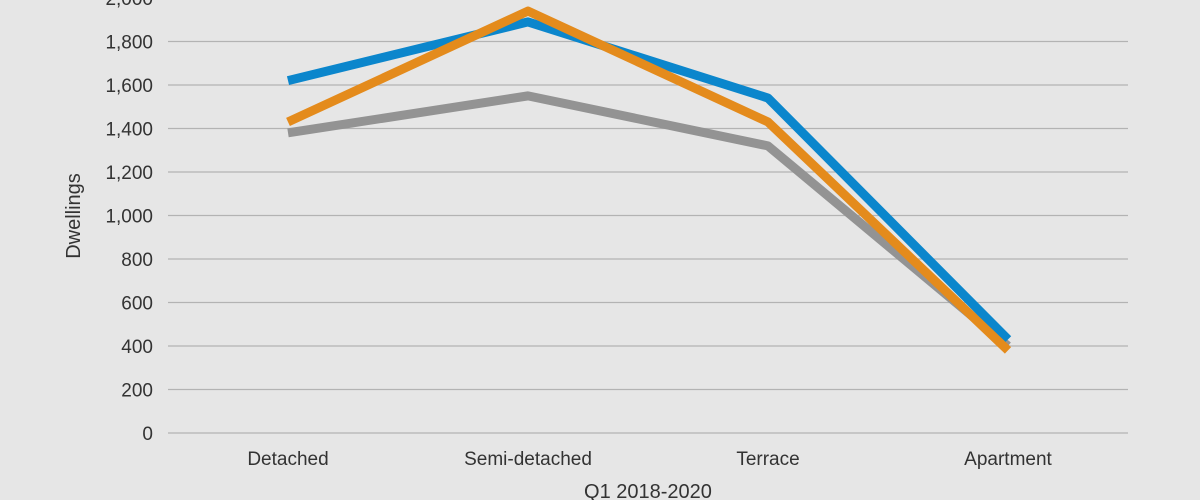  I want to click on y-tick-label: 600, so click(137, 304).